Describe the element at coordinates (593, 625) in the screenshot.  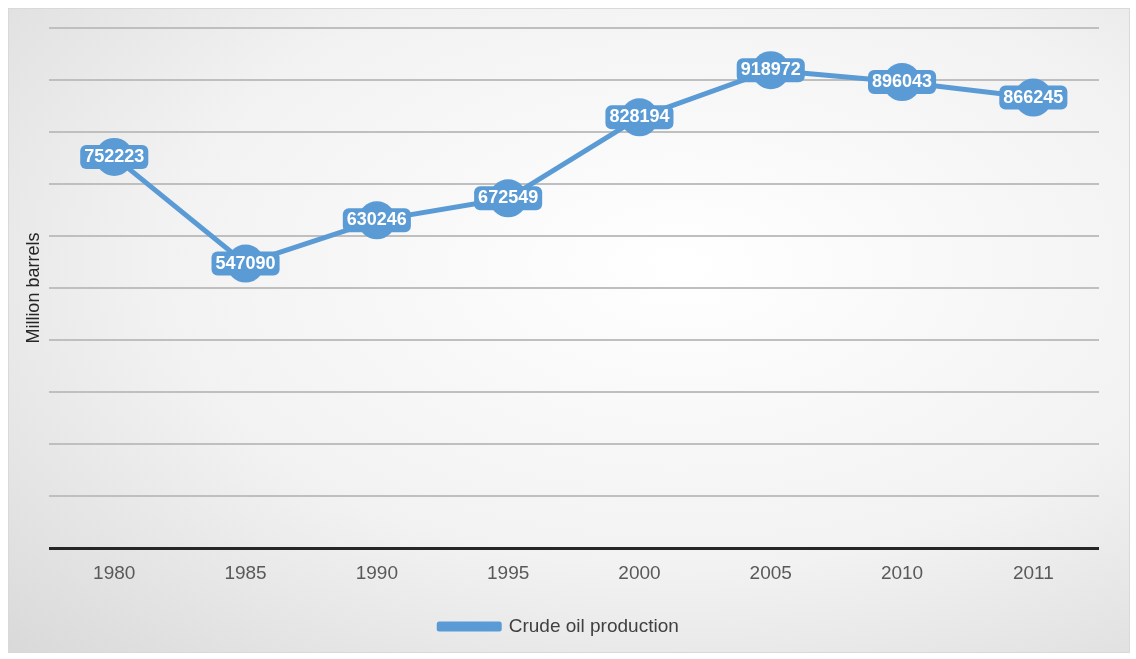
I see `legend-label: Crude oil production` at that location.